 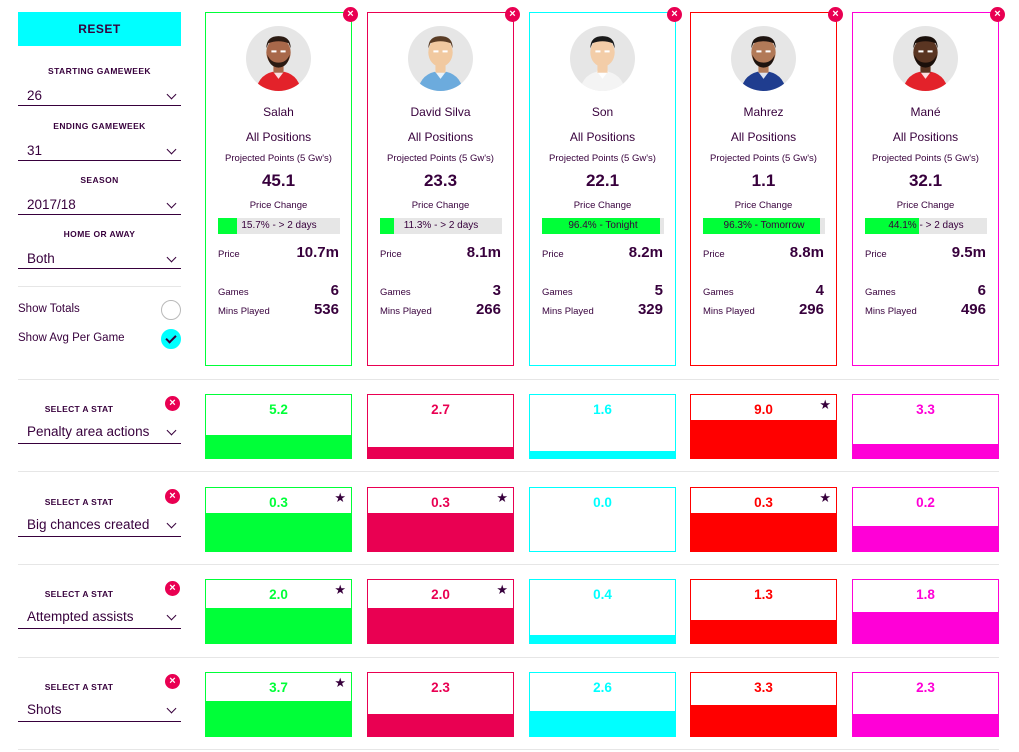 What do you see at coordinates (925, 426) in the screenshot?
I see `stat-value-box: 3.3` at bounding box center [925, 426].